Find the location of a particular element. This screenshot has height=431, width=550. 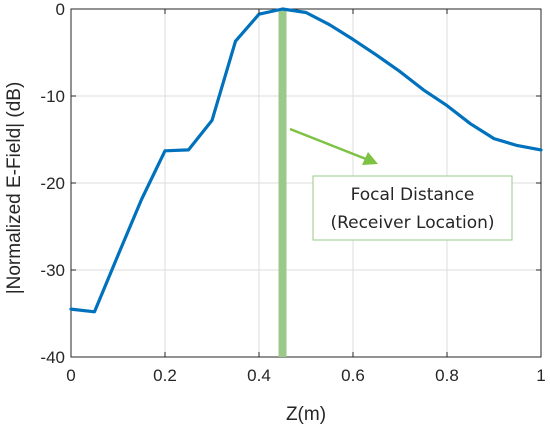

annotation-text-line2: (Receiver Location) is located at coordinates (412, 223).